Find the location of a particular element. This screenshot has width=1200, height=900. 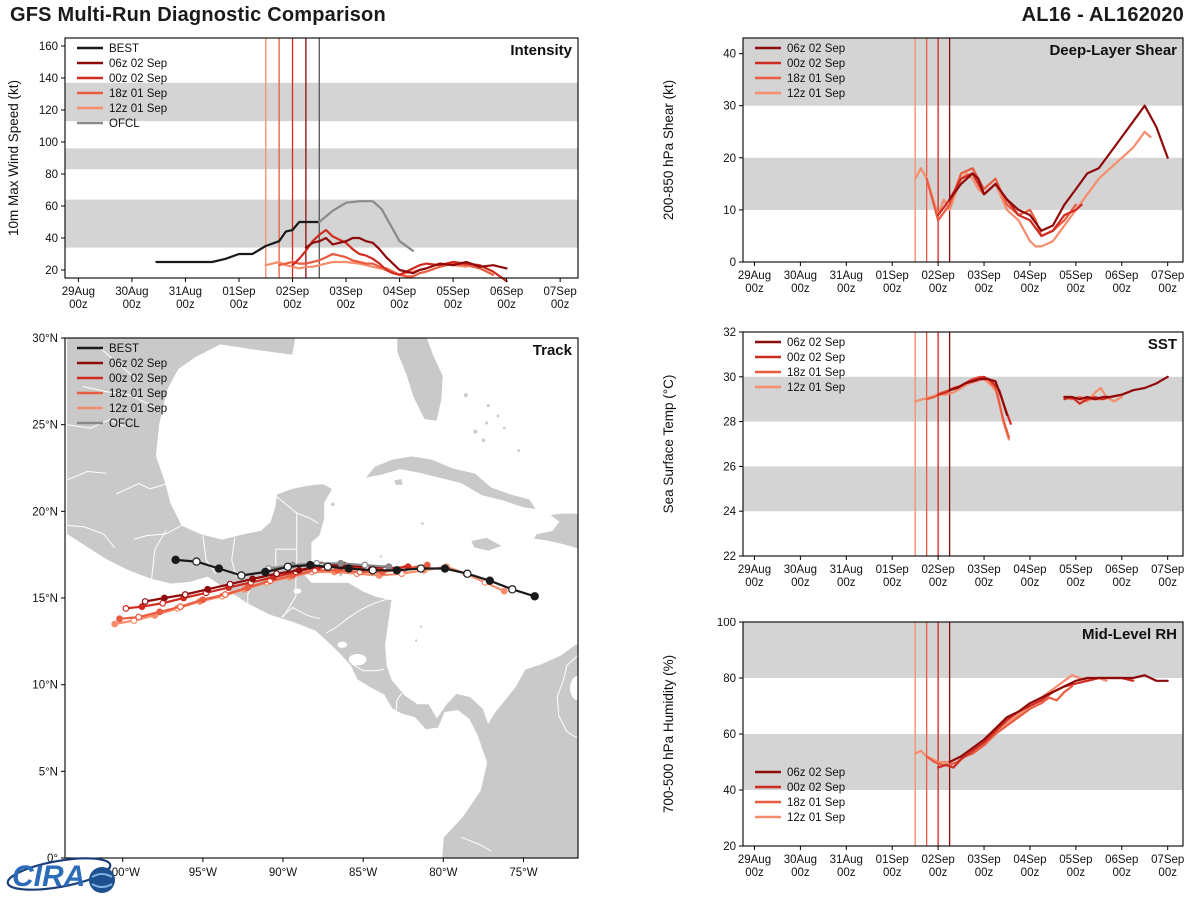

series-06z-02-Sep is located at coordinates (1116, 388).